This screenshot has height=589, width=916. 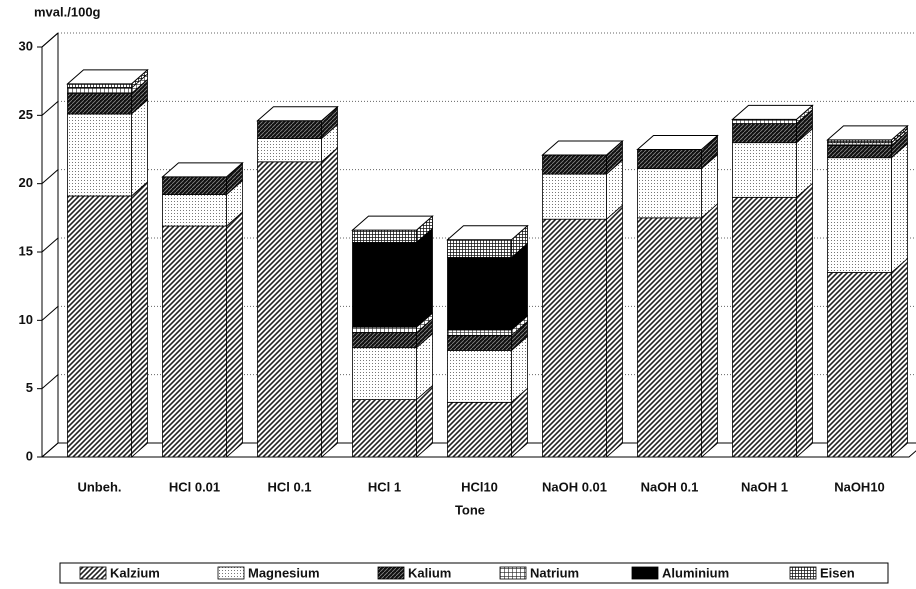 I want to click on x-tick-label: NaOH 1, so click(x=764, y=486).